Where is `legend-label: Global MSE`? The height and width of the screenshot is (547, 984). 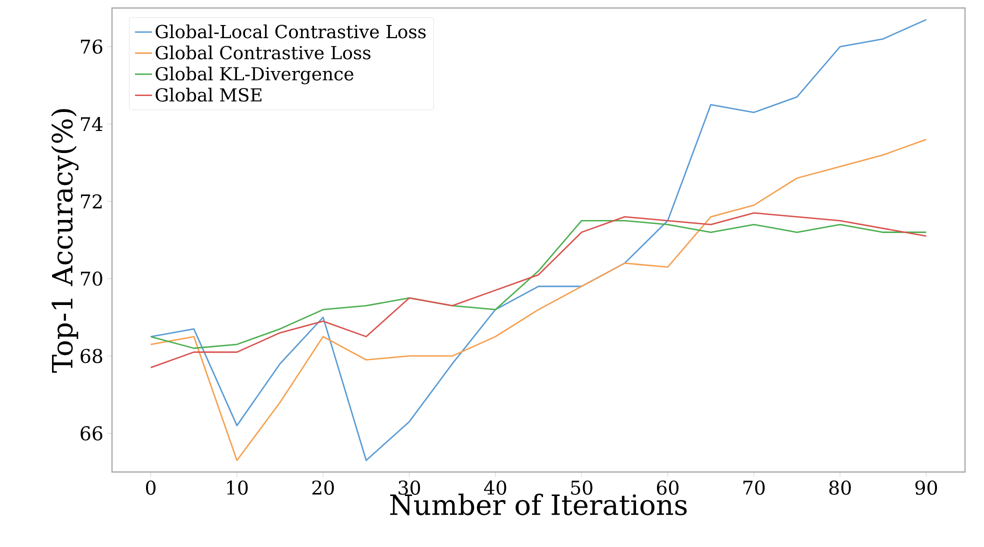 legend-label: Global MSE is located at coordinates (209, 95).